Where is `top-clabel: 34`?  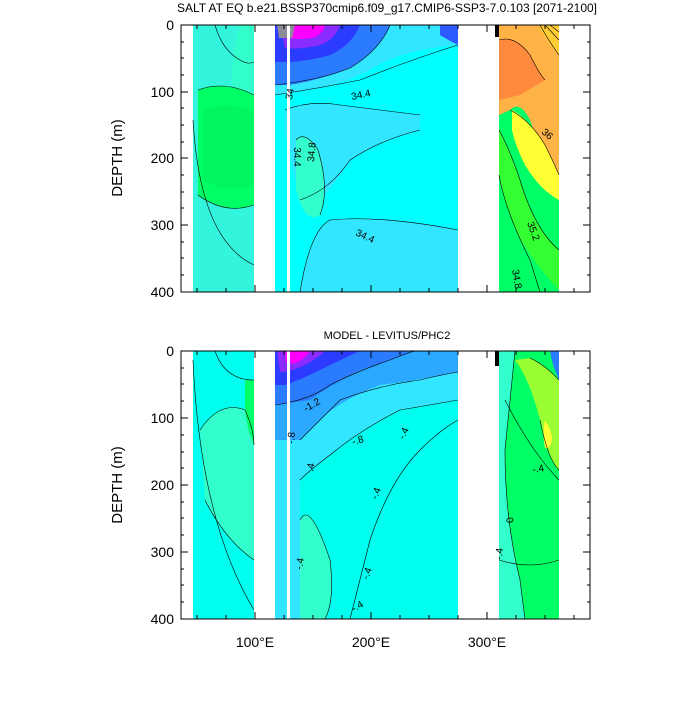 top-clabel: 34 is located at coordinates (290, 93).